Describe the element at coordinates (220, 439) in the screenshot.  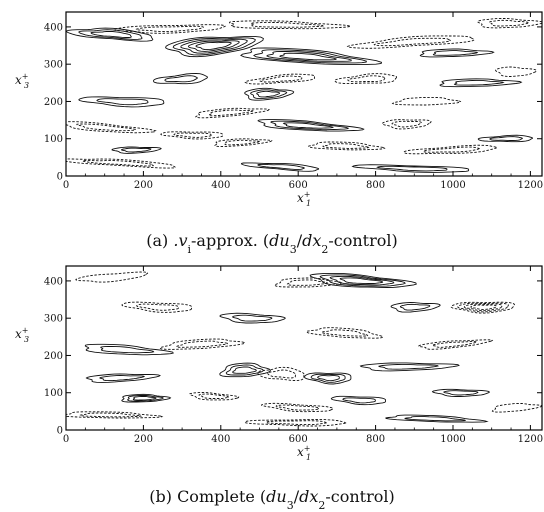
I see `x-tick-label: 400` at that location.